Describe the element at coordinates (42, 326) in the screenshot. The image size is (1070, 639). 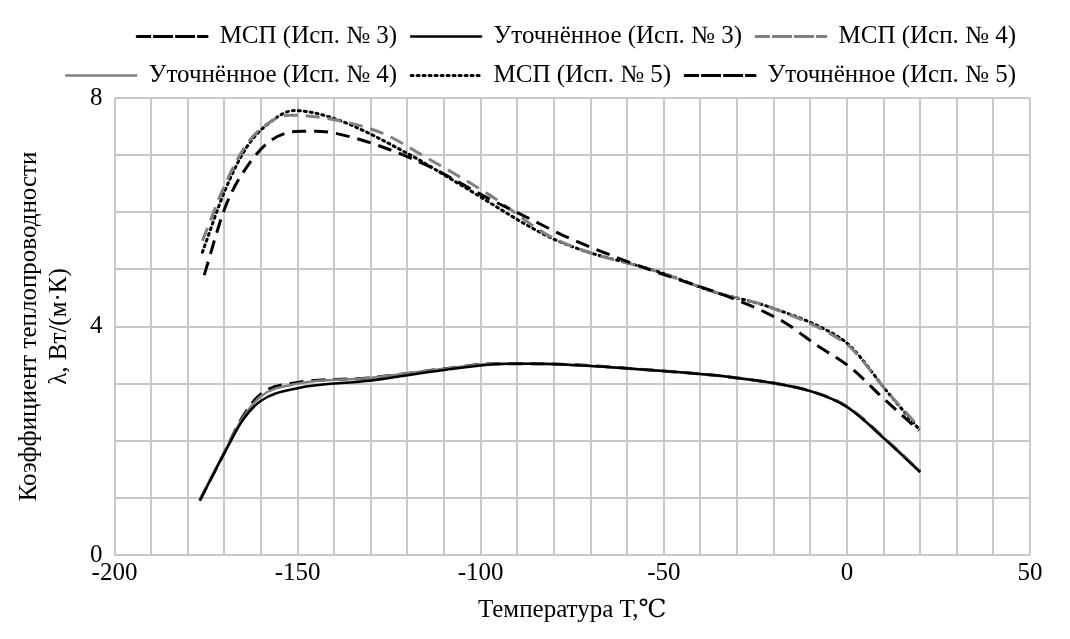
I see `y-axis-title: Коэффициент теплопроводности λ, Вт/(м·К)` at that location.